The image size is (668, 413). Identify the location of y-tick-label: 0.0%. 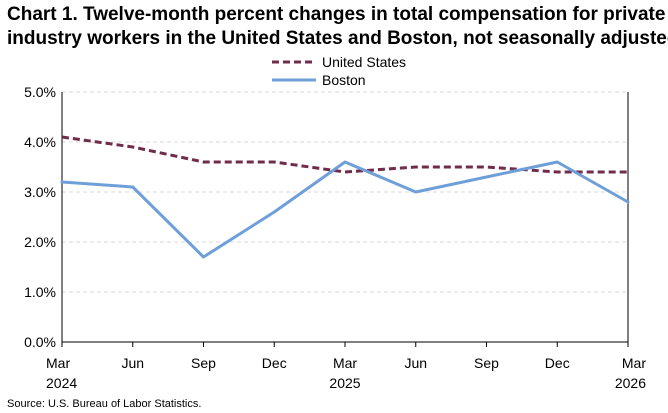
(40, 342).